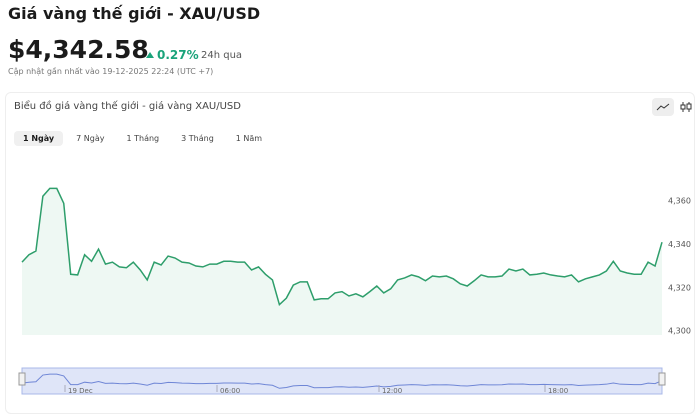  I want to click on y-tick-label: 4,320, so click(679, 287).